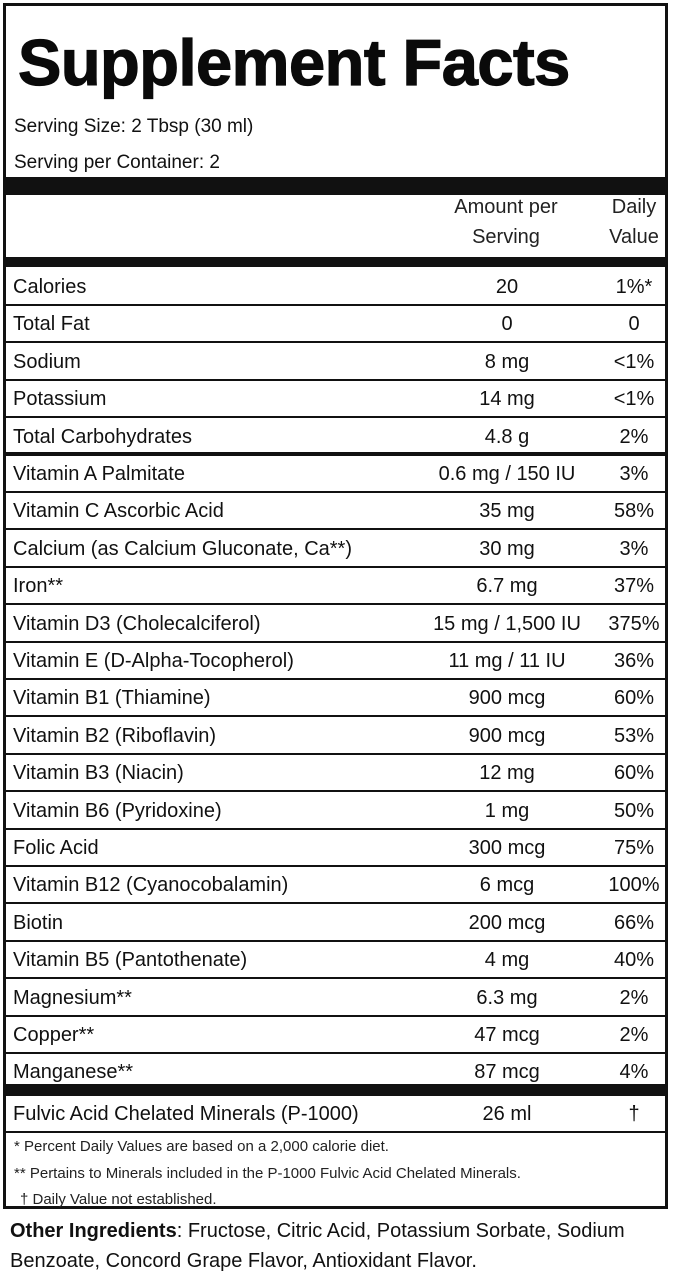 The width and height of the screenshot is (679, 1281). Describe the element at coordinates (506, 207) in the screenshot. I see `header-amount-line1: Amount per` at that location.